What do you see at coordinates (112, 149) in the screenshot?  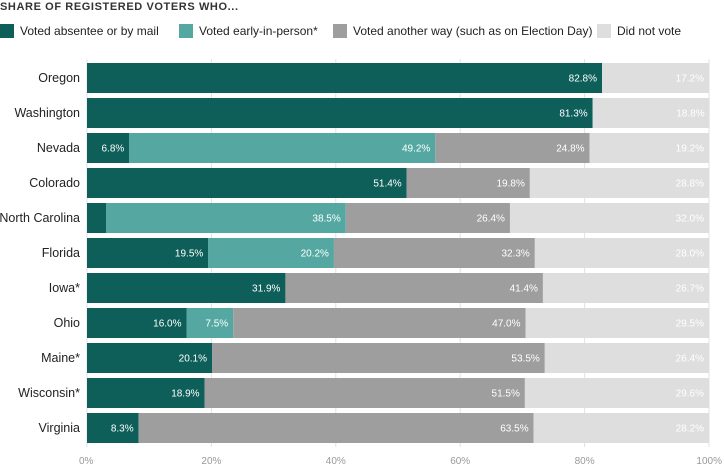 I see `data-label: 6.8%` at bounding box center [112, 149].